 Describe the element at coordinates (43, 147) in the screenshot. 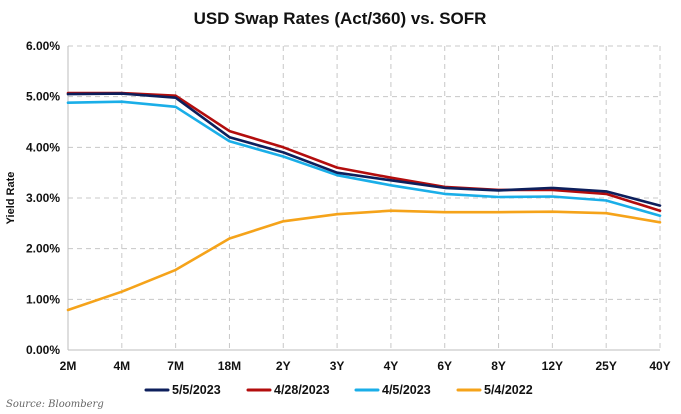

I see `y-tick-label: 4.00%` at that location.